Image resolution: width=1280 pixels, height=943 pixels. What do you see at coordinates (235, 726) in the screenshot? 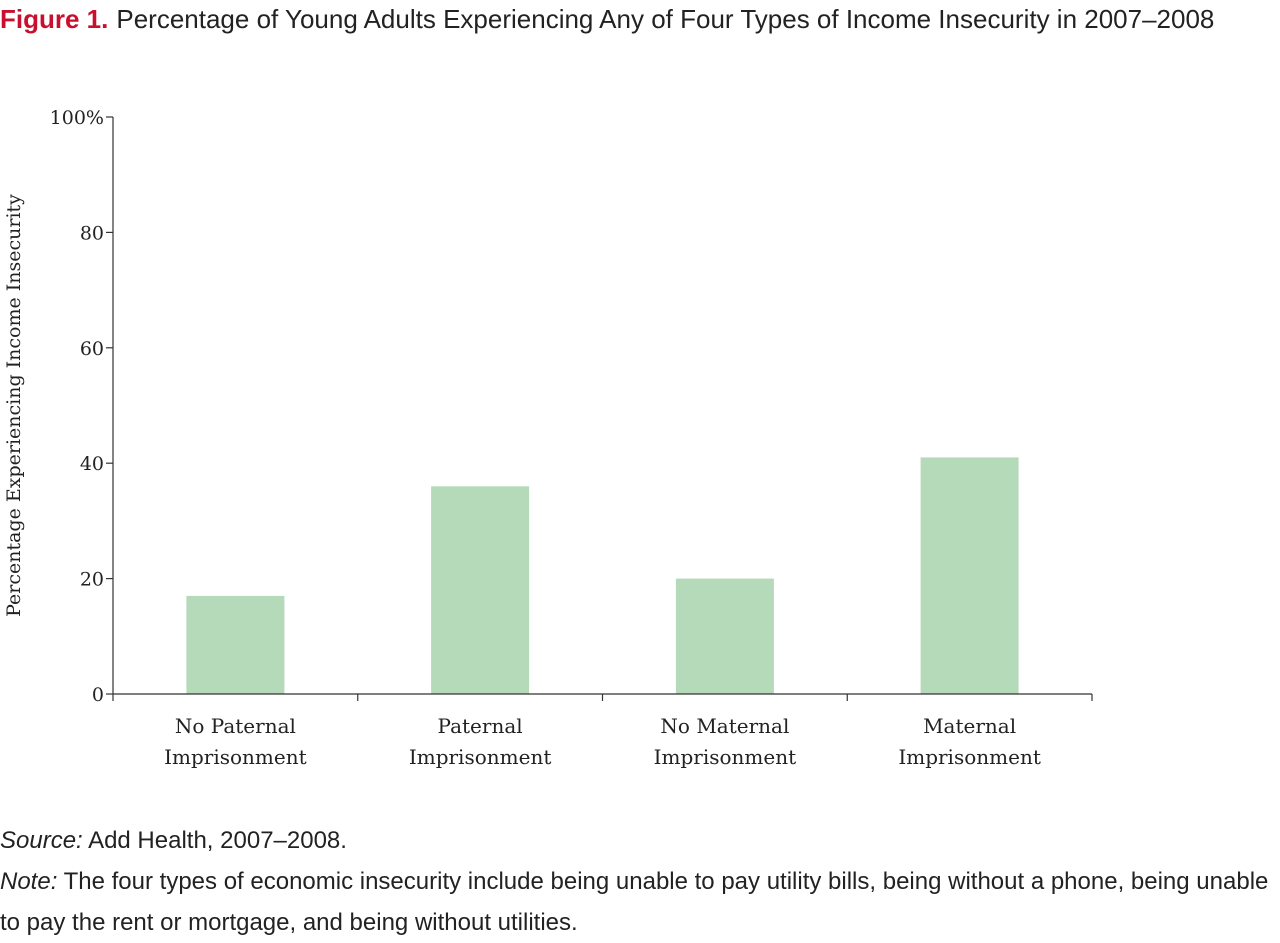
I see `x-tick-label: No Paternal` at bounding box center [235, 726].